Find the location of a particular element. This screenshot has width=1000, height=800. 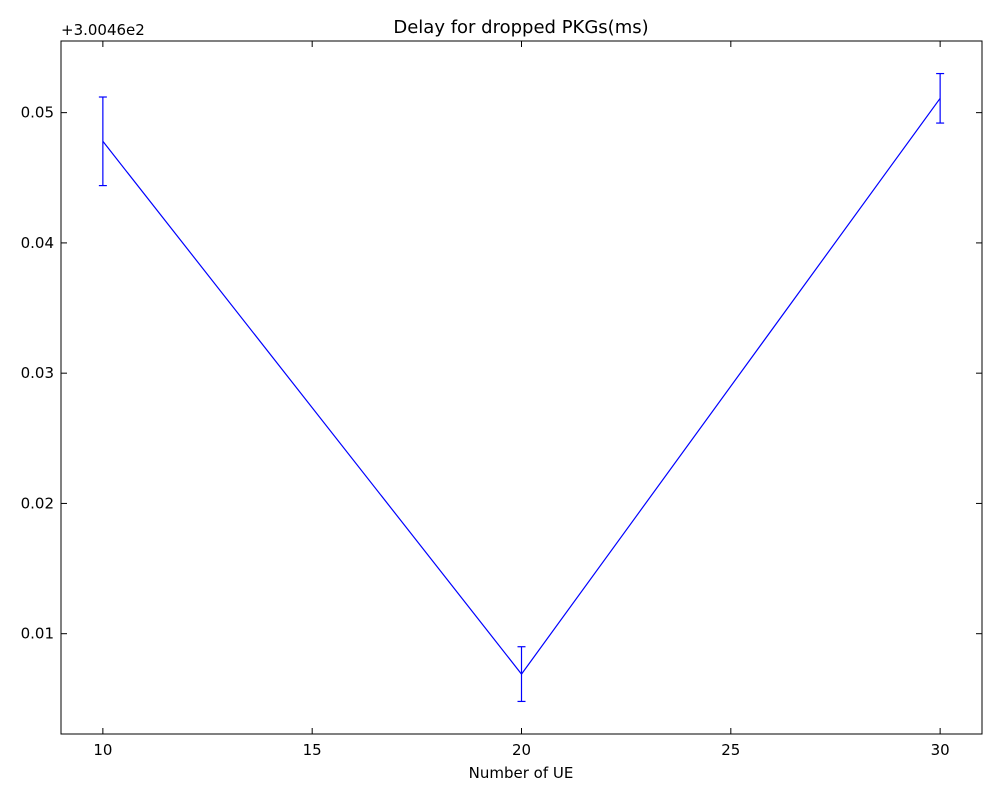

x-tick-label: 30 is located at coordinates (940, 750).